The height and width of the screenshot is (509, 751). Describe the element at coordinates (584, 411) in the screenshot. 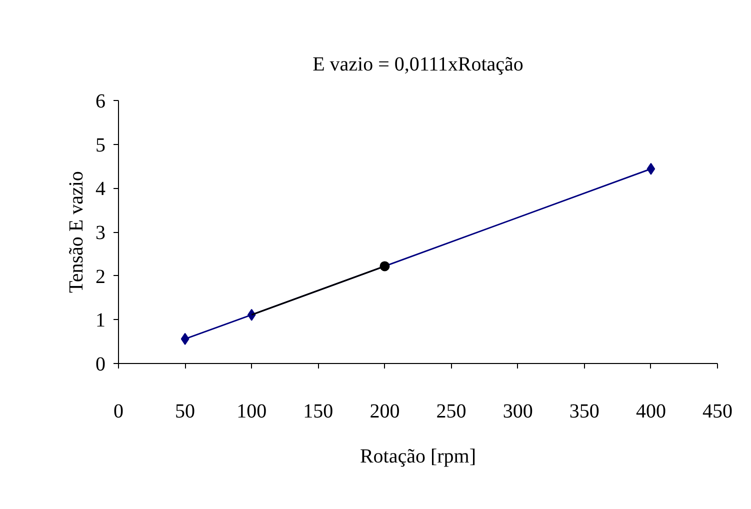

I see `x-tick-label: 350` at that location.